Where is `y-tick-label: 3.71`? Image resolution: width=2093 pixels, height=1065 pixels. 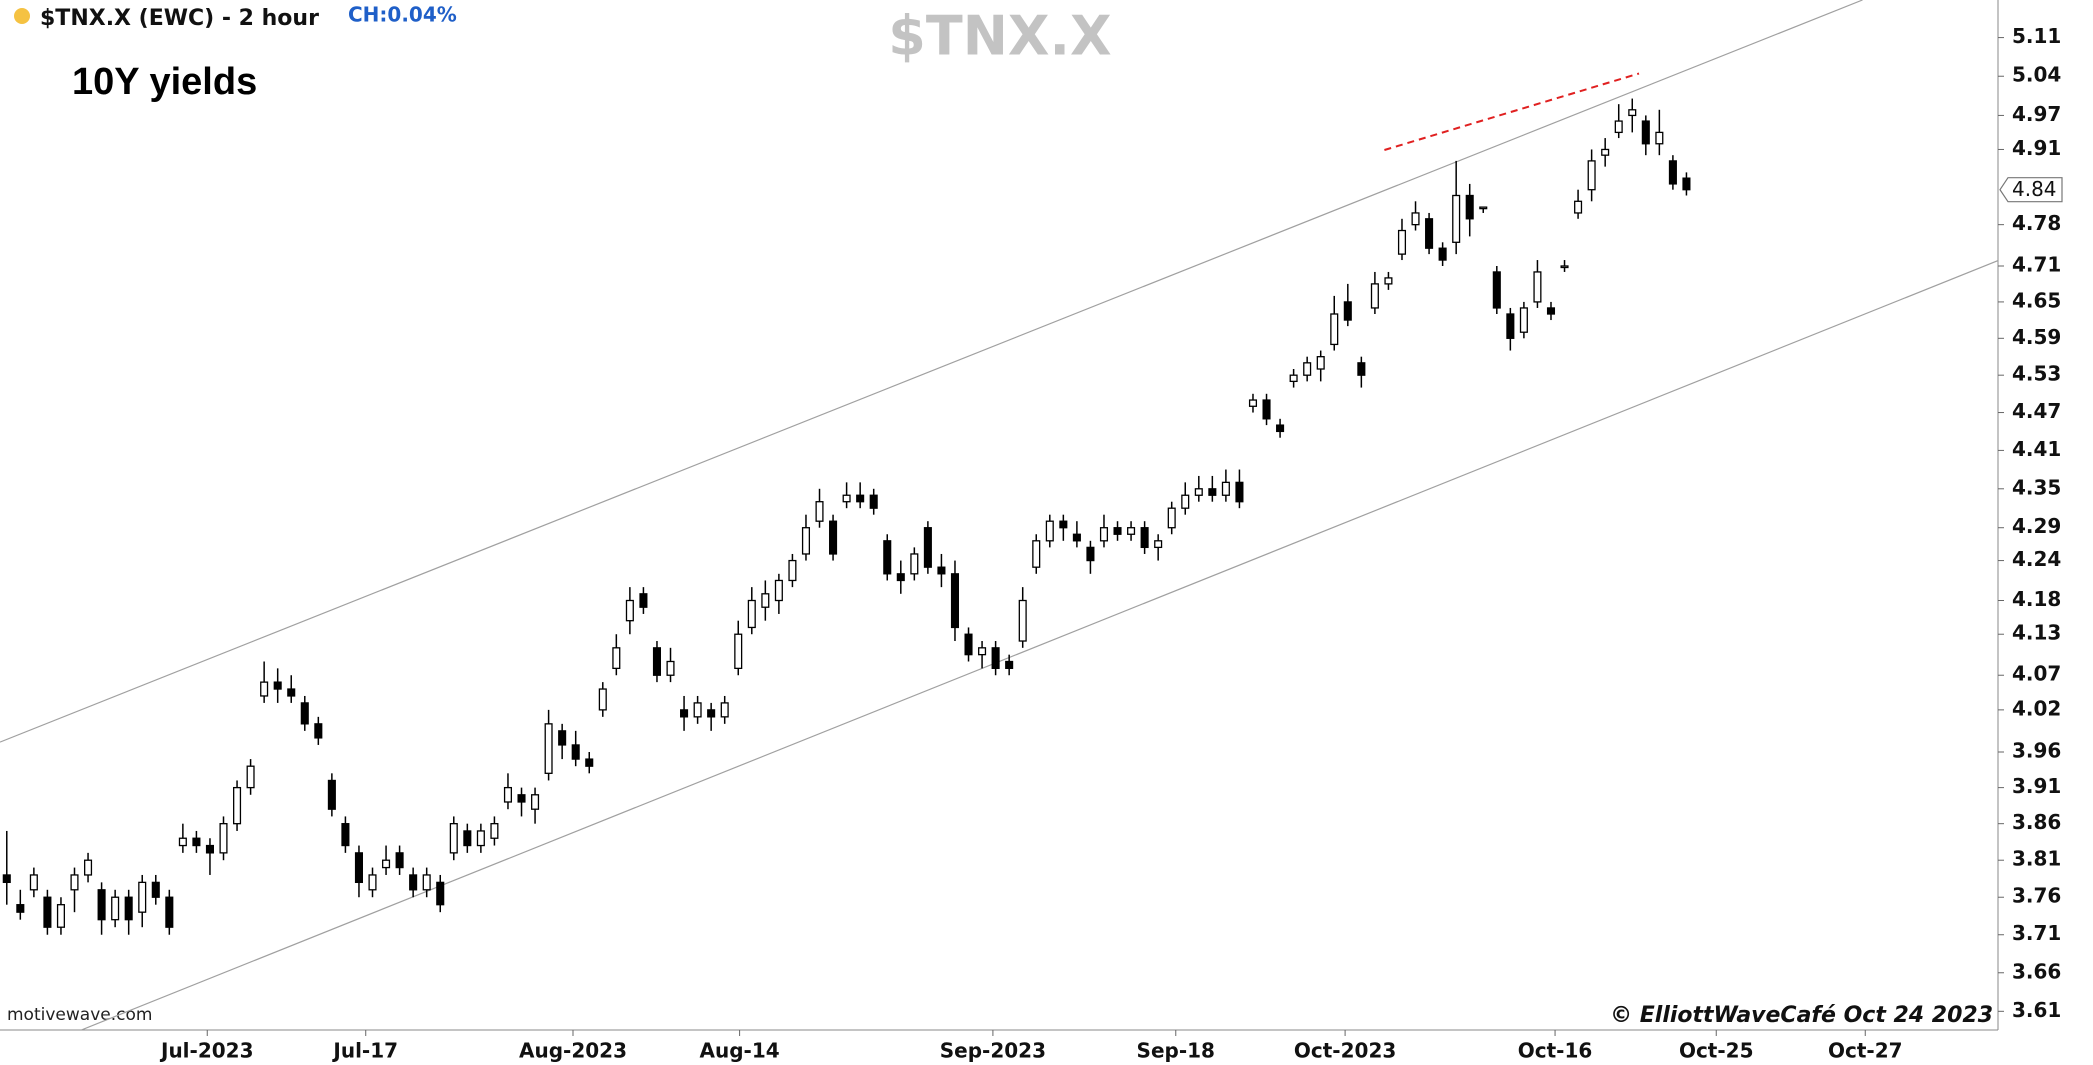
y-tick-label: 3.71 is located at coordinates (2036, 933).